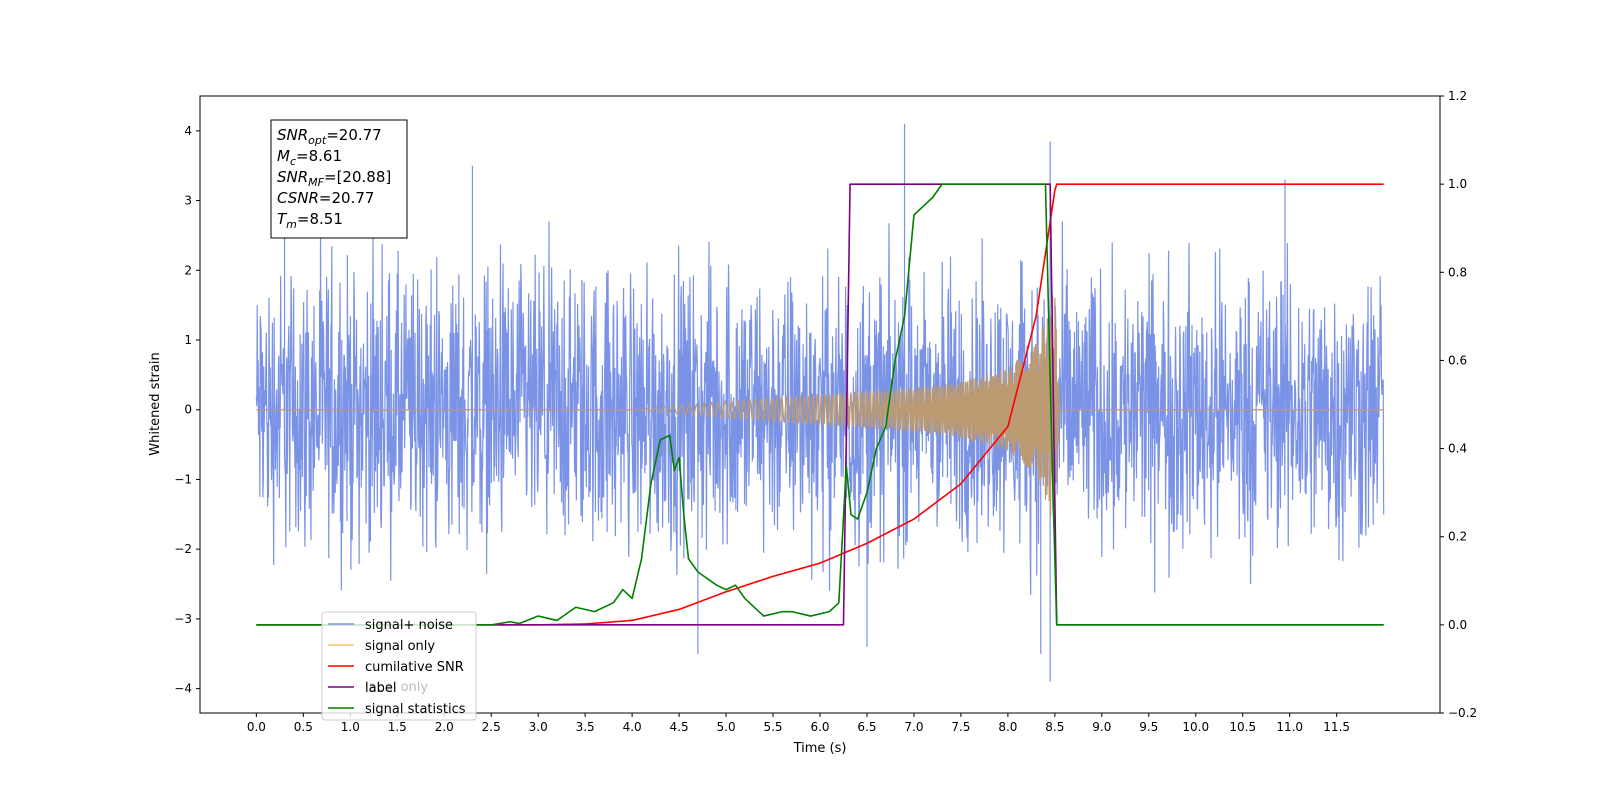  I want to click on y-tick-label: 4, so click(188, 131).